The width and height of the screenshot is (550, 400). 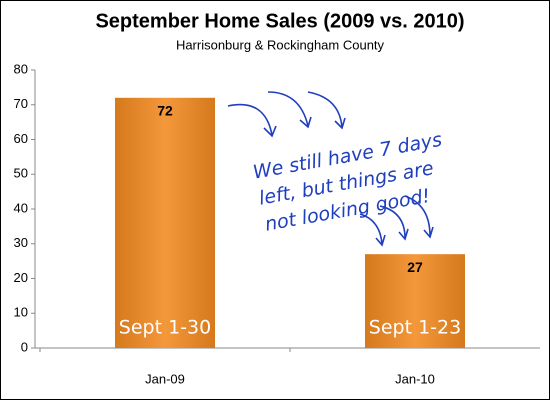 What do you see at coordinates (21, 103) in the screenshot?
I see `y-tick-label: 70` at bounding box center [21, 103].